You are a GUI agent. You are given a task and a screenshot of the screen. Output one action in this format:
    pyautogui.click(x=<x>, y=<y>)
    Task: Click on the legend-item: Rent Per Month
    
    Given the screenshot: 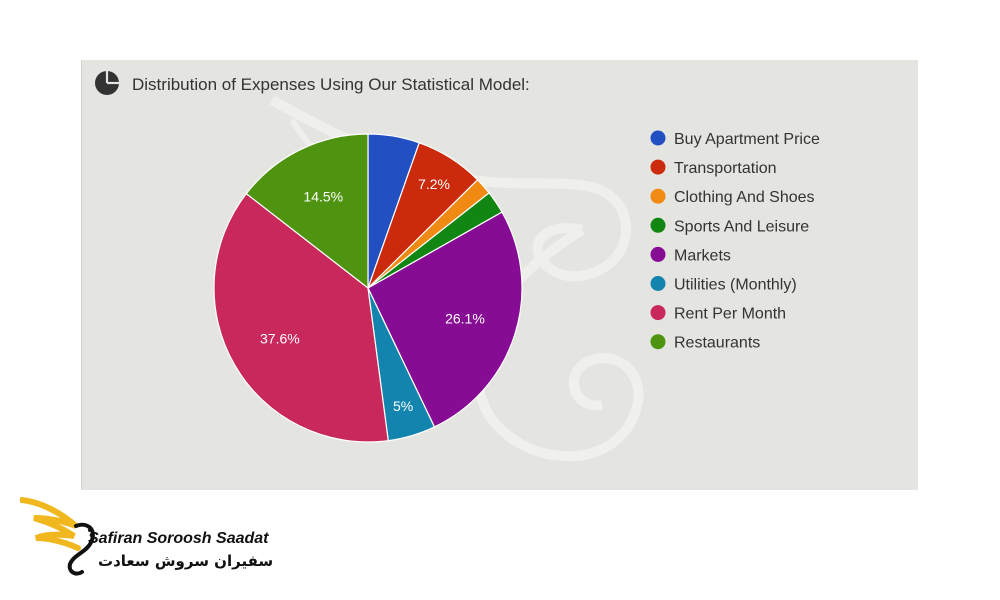 What is the action you would take?
    pyautogui.click(x=718, y=314)
    